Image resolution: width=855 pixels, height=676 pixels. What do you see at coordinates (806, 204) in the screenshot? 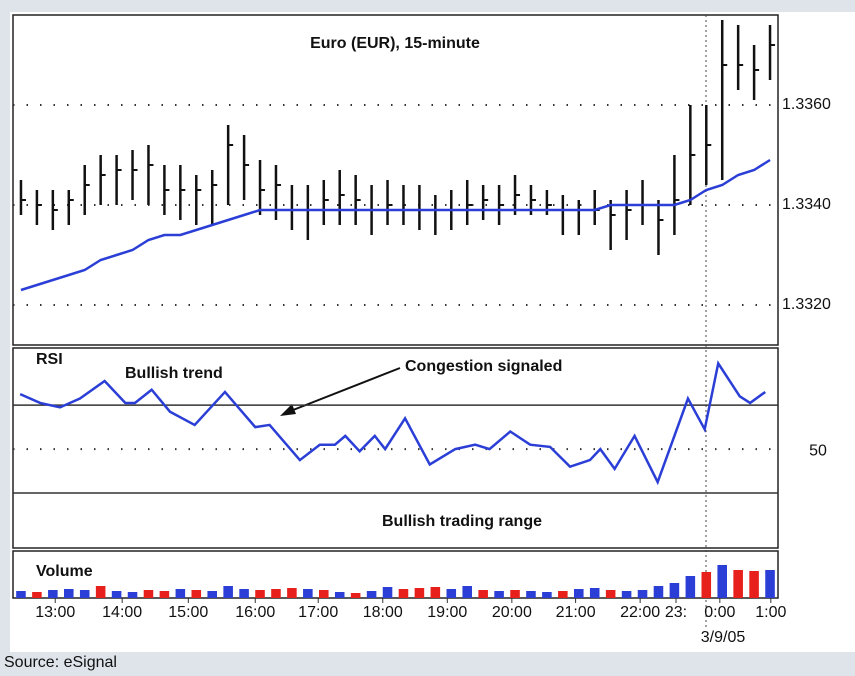
I see `y-tick-label: 1.3340` at bounding box center [806, 204].